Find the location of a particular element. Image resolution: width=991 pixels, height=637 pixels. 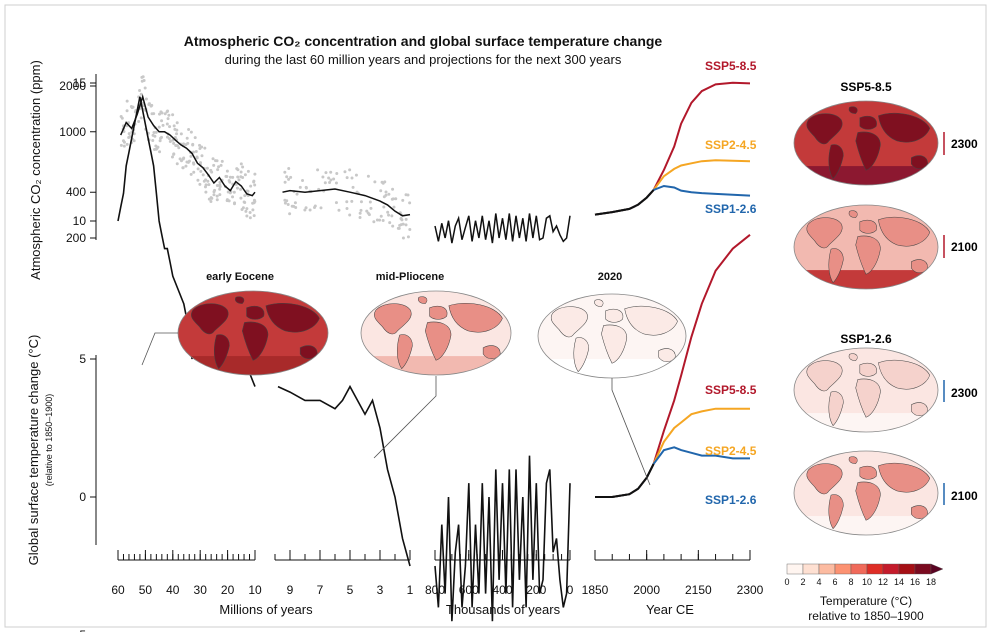

x-tick-label: 1 is located at coordinates (410, 590).